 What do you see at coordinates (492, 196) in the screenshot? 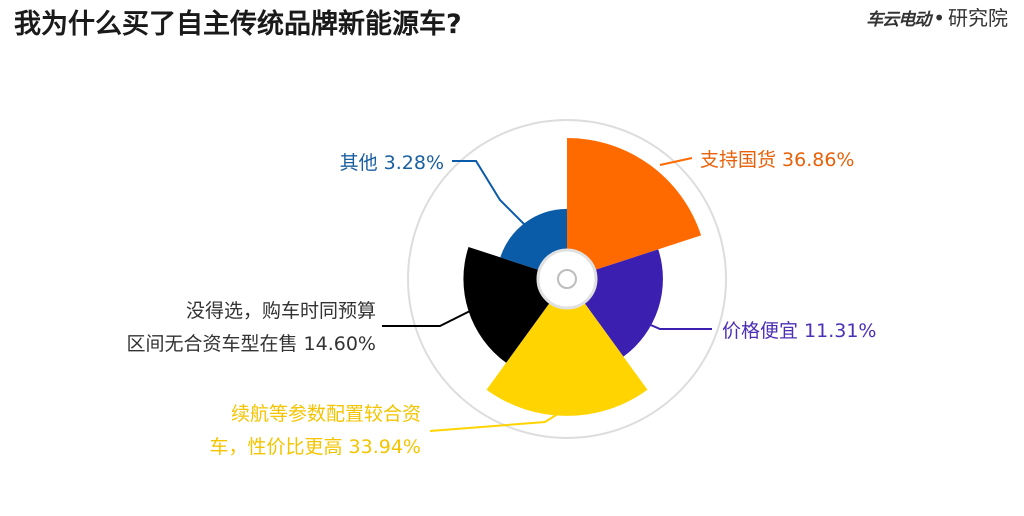
I see `leader-line-qita` at bounding box center [492, 196].